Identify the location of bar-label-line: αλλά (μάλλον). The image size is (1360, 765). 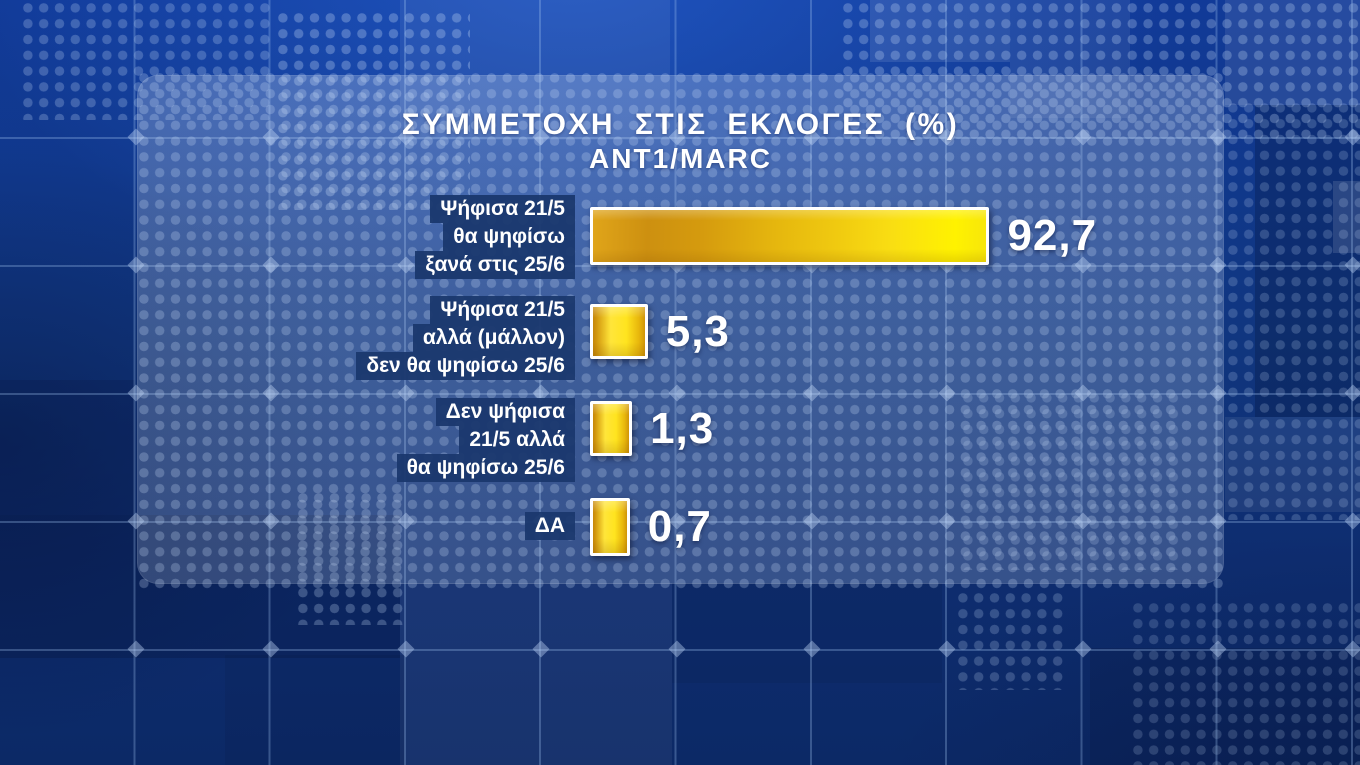
(493, 338).